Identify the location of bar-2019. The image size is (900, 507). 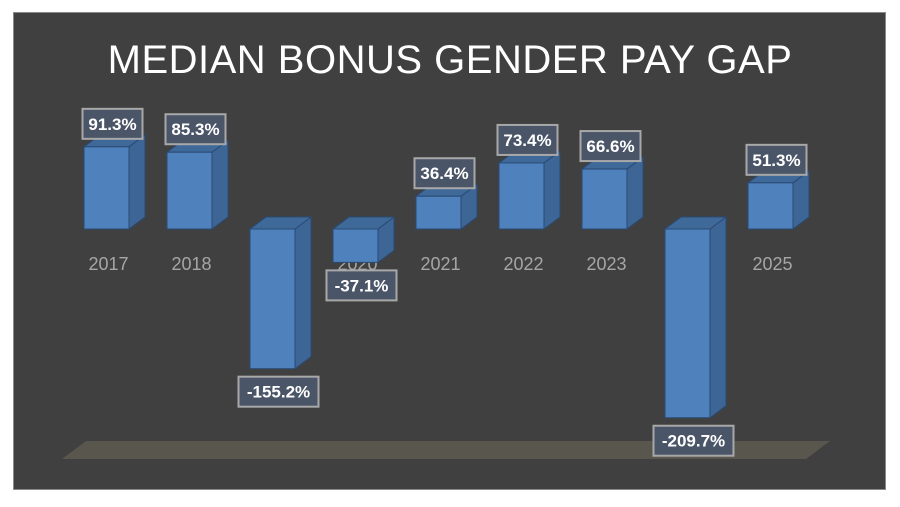
(280, 293).